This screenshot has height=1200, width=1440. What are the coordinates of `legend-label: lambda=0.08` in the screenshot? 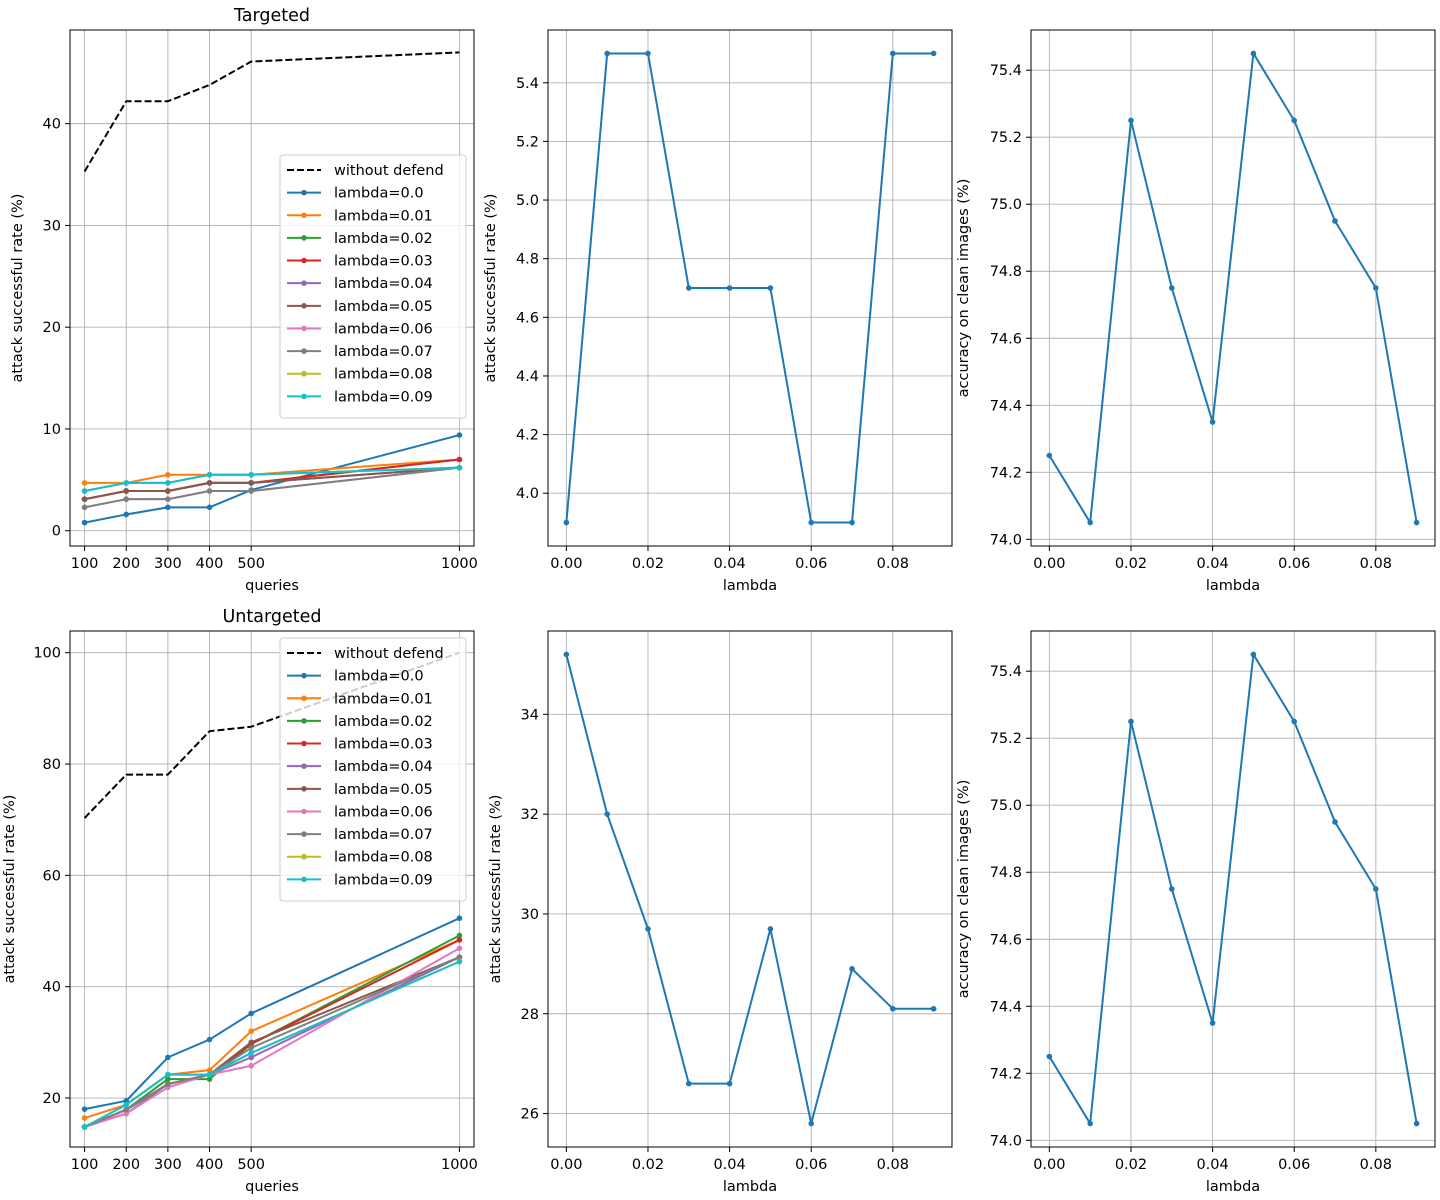 It's located at (383, 858).